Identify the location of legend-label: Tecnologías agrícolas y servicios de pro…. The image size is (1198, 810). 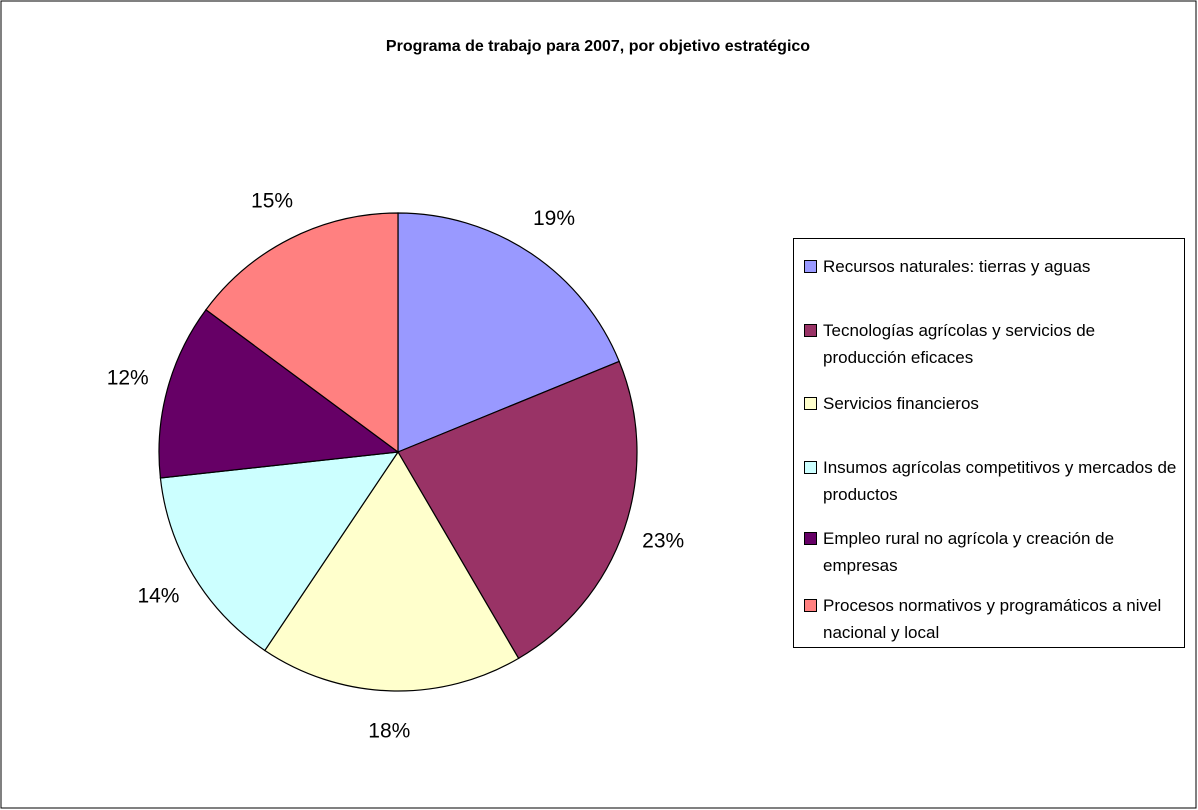
(959, 344).